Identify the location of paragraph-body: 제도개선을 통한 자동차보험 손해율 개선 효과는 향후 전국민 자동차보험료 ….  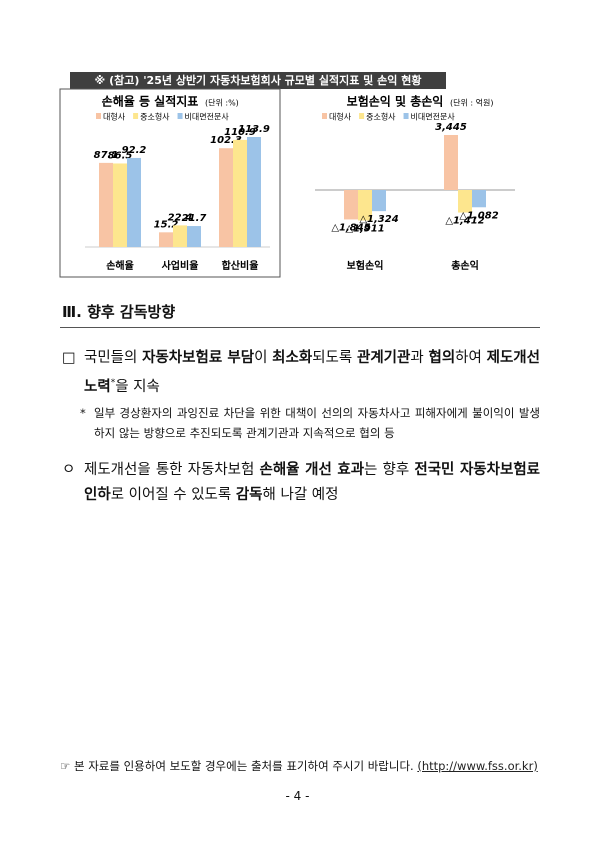
(312, 482).